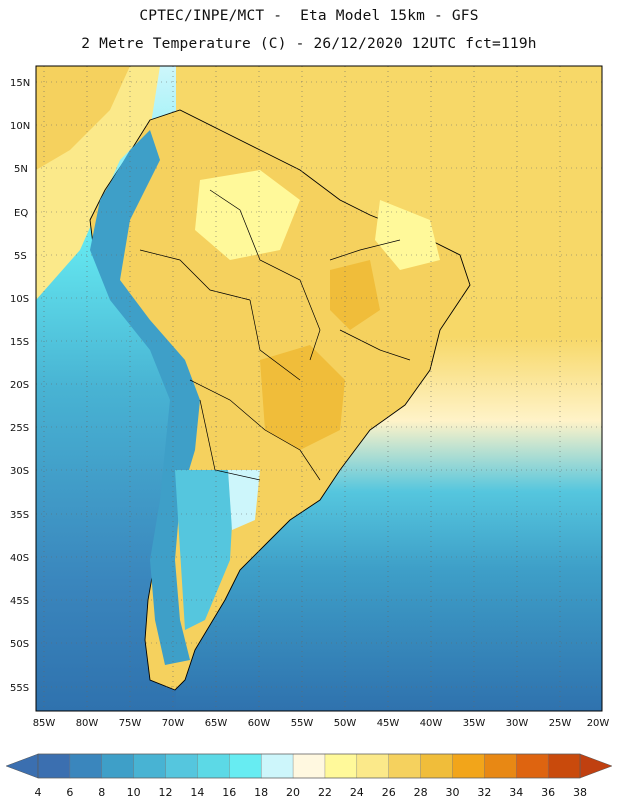 The image size is (618, 800). Describe the element at coordinates (19, 471) in the screenshot. I see `lat-label: 30S` at that location.